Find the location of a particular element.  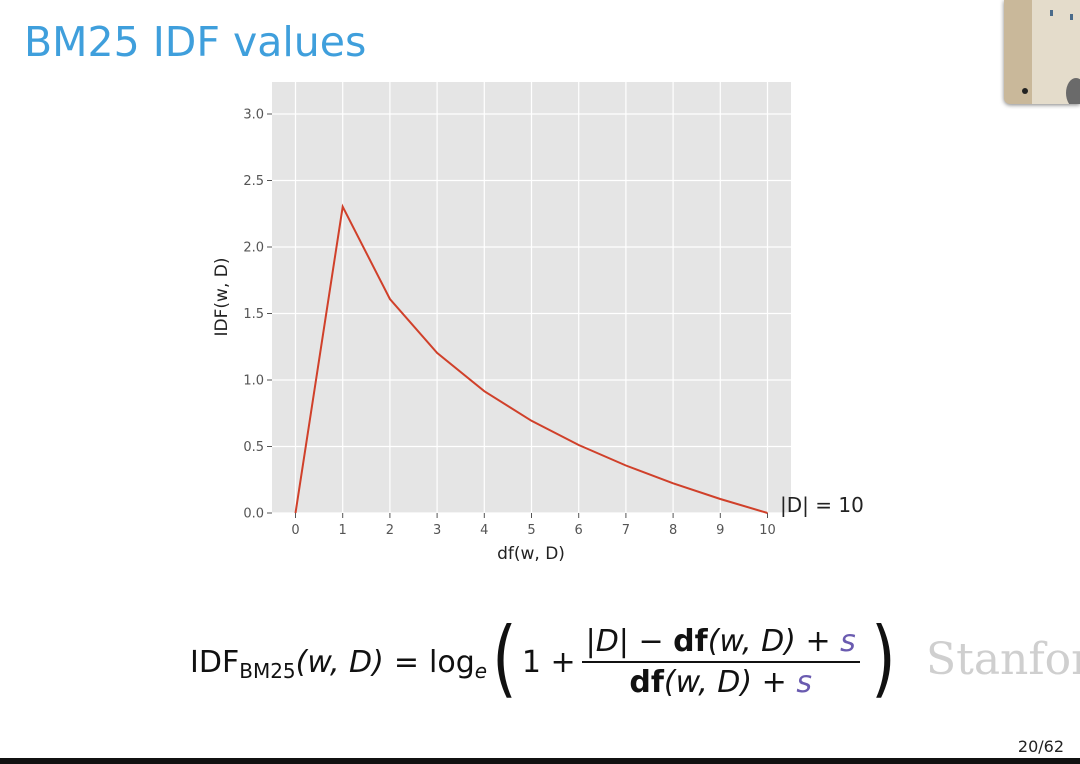

formula-right-paren: ) is located at coordinates (883, 658).